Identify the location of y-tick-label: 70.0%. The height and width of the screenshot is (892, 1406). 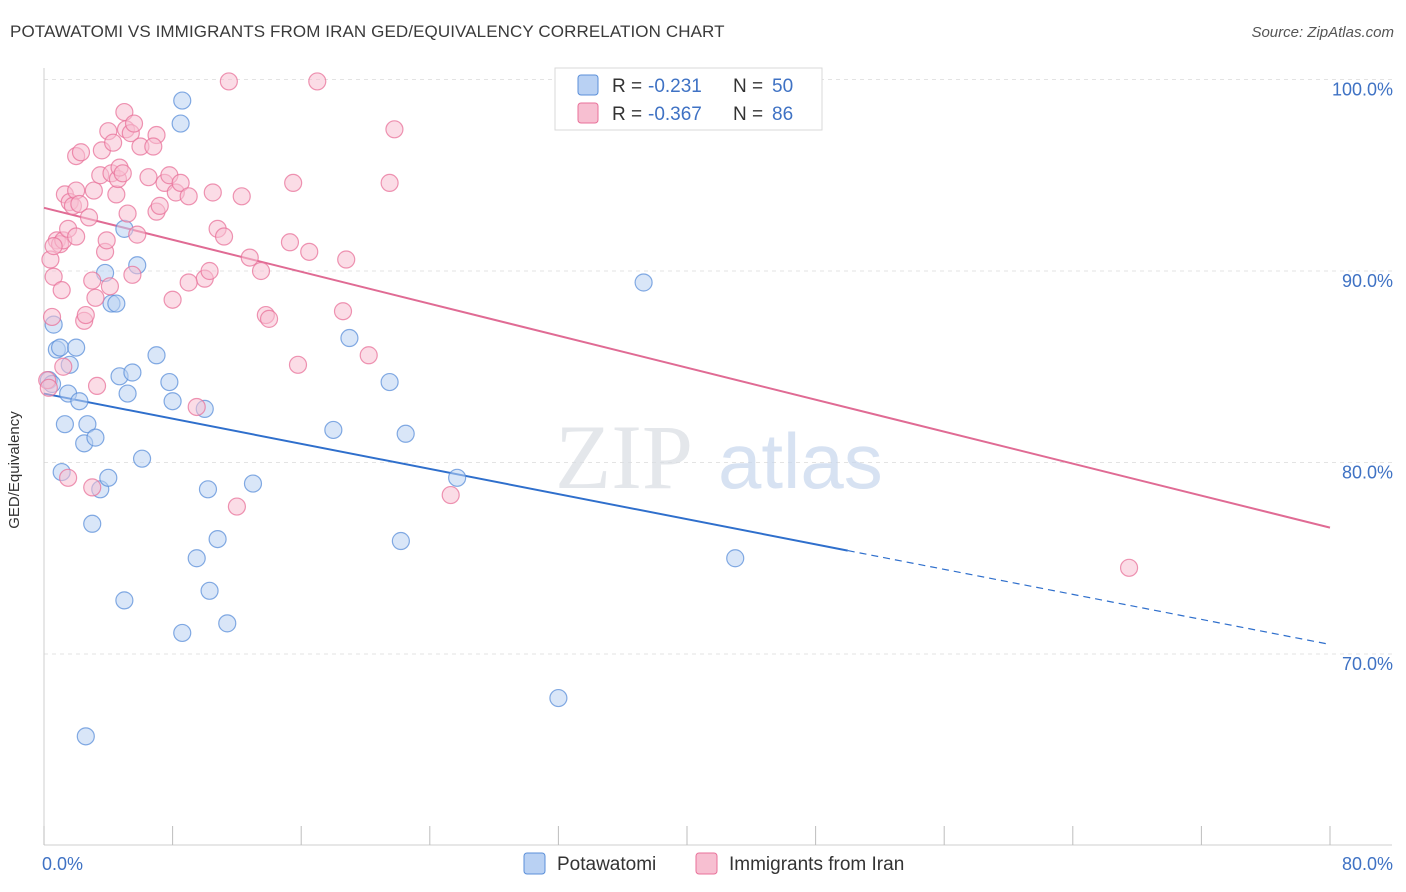
(1367, 664).